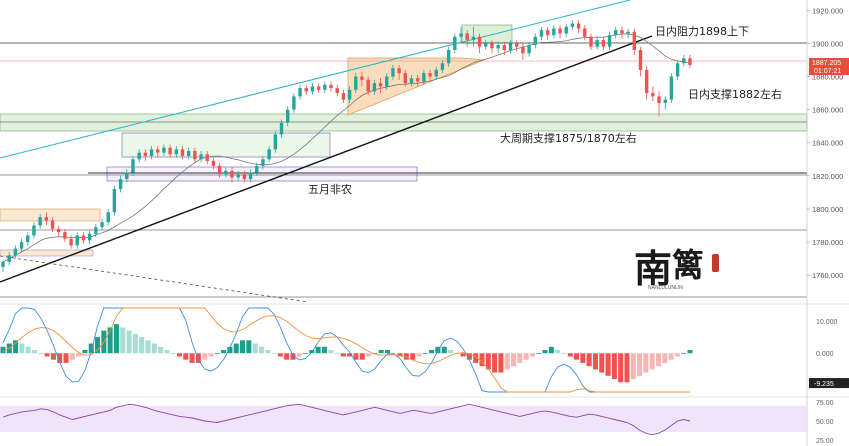 The height and width of the screenshot is (446, 849). I want to click on svg-text: 篱, so click(688, 265).